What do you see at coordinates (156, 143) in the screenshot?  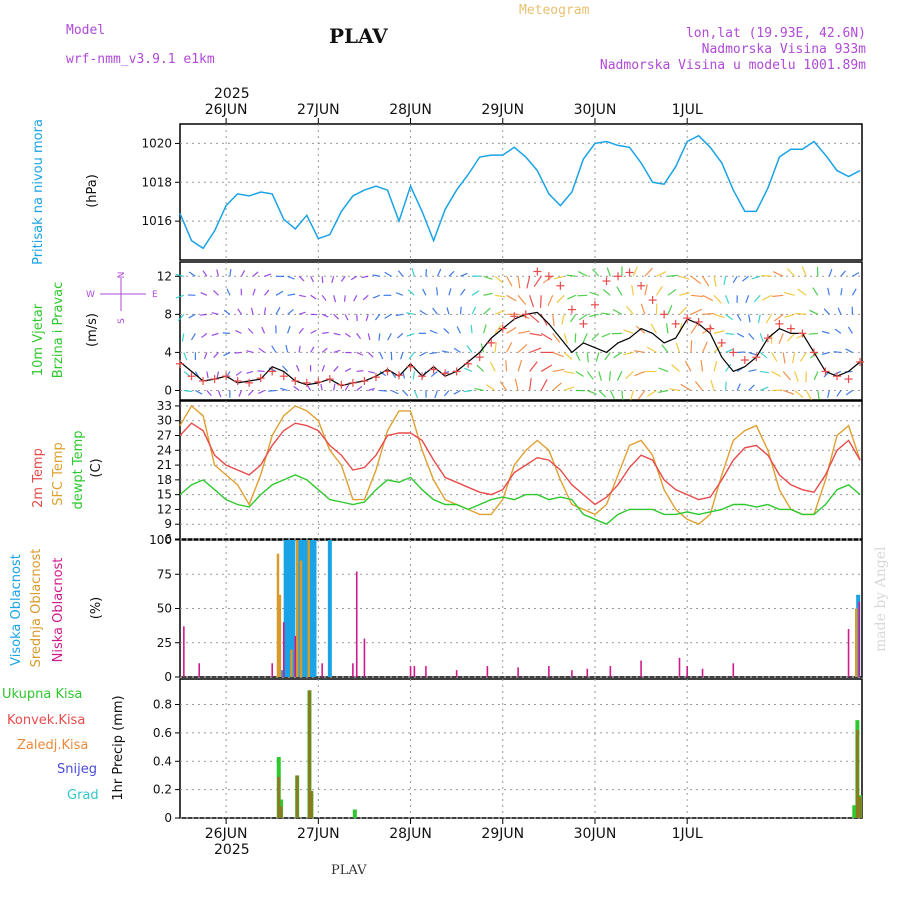 I see `ytick-label: 1020` at bounding box center [156, 143].